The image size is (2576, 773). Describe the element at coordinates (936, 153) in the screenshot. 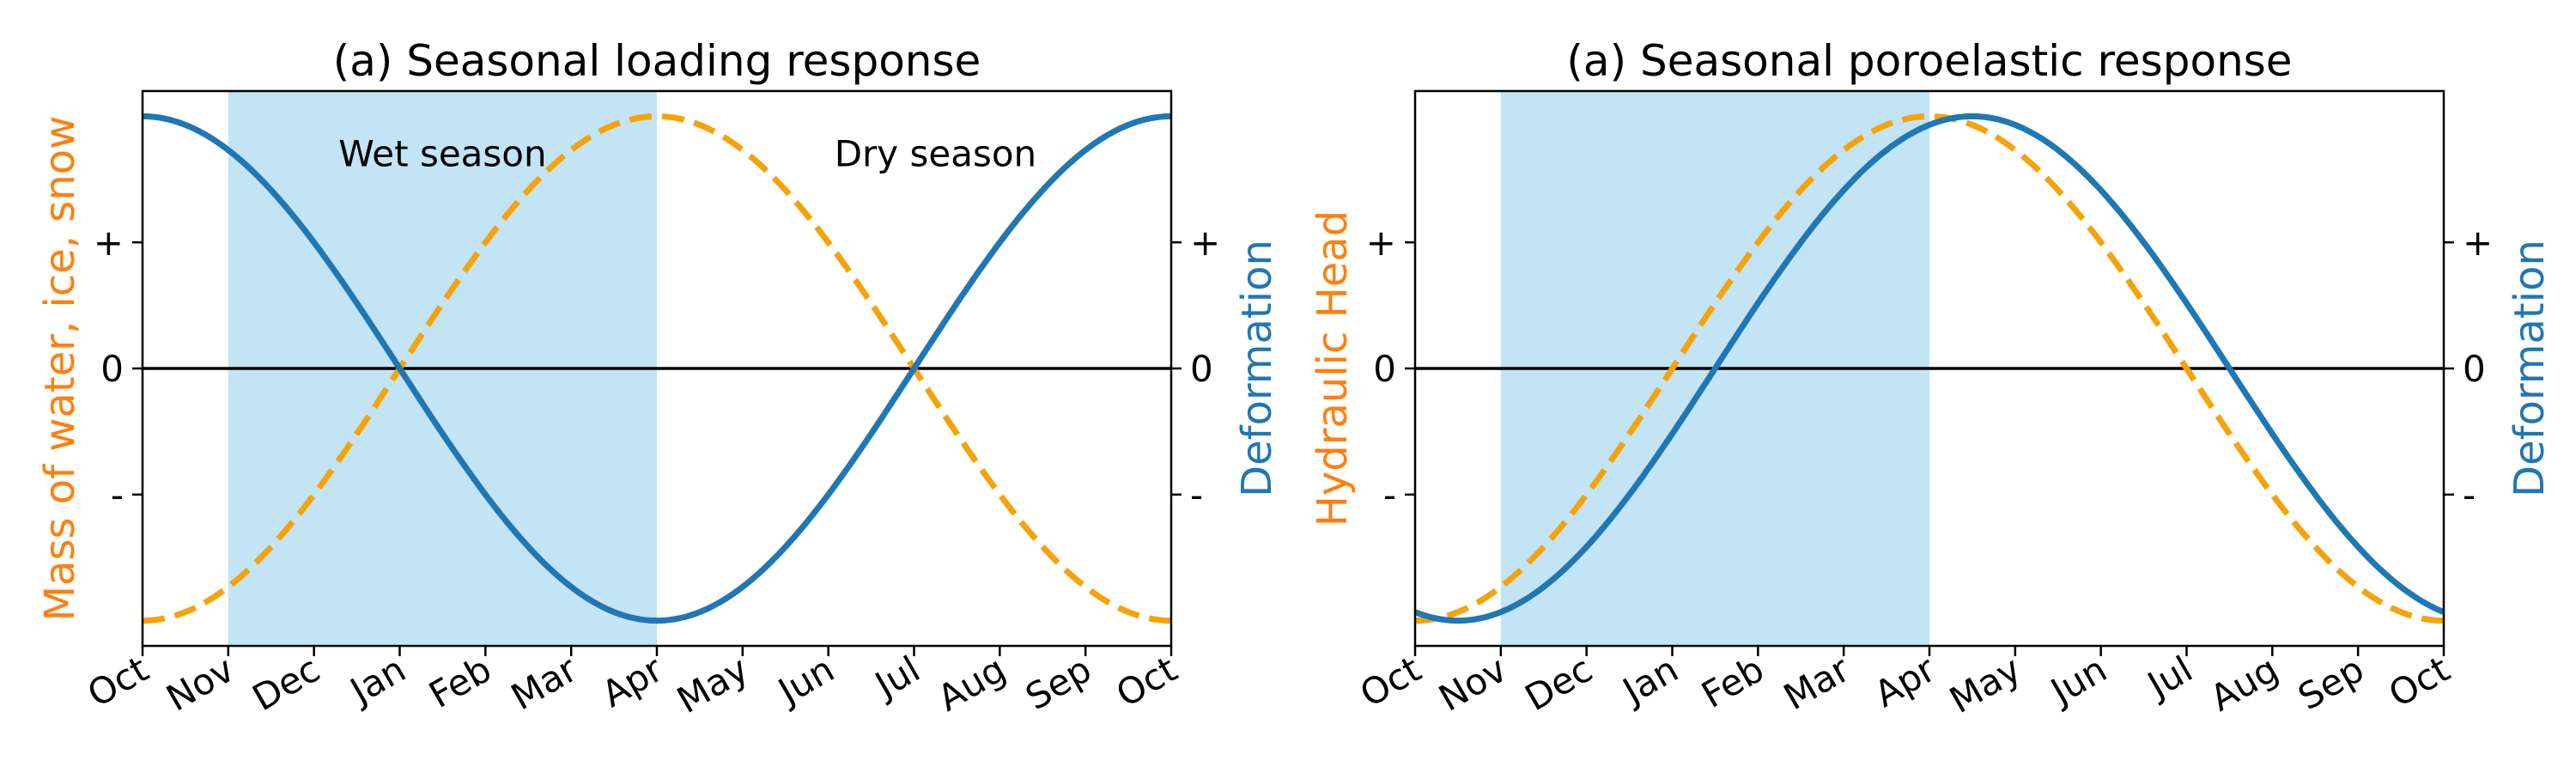

I see `season-annotation: Dry season` at that location.